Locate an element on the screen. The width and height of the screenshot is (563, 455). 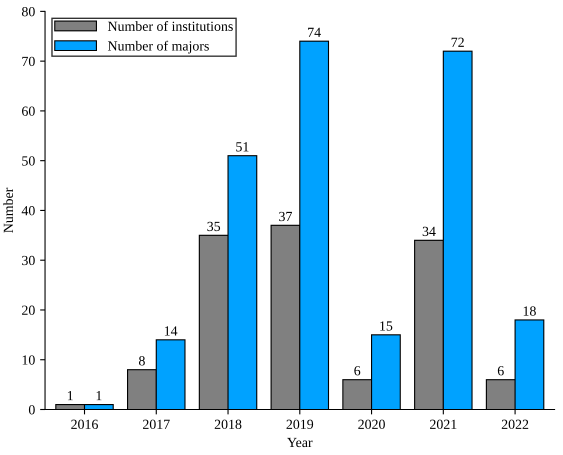
data-label: 37 is located at coordinates (285, 217).